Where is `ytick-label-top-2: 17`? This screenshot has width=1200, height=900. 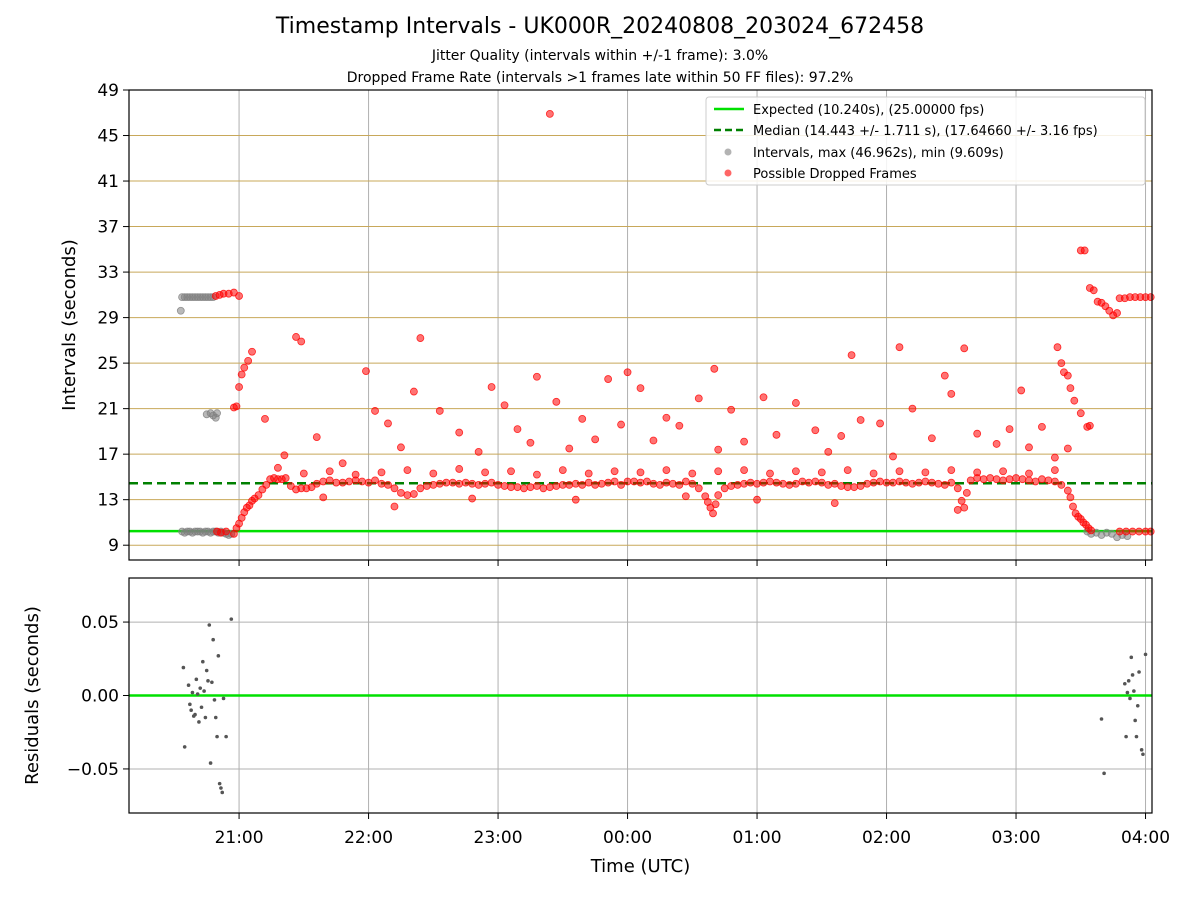
ytick-label-top-2: 17 is located at coordinates (108, 455).